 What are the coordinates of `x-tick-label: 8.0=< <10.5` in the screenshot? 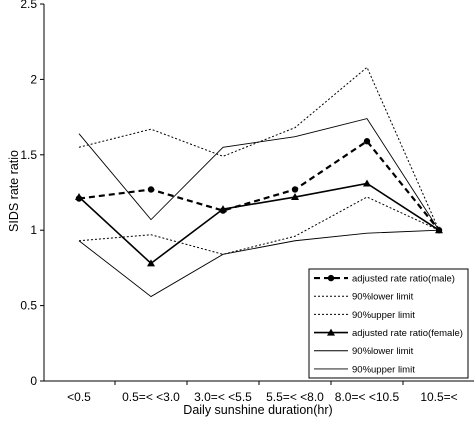 It's located at (367, 397).